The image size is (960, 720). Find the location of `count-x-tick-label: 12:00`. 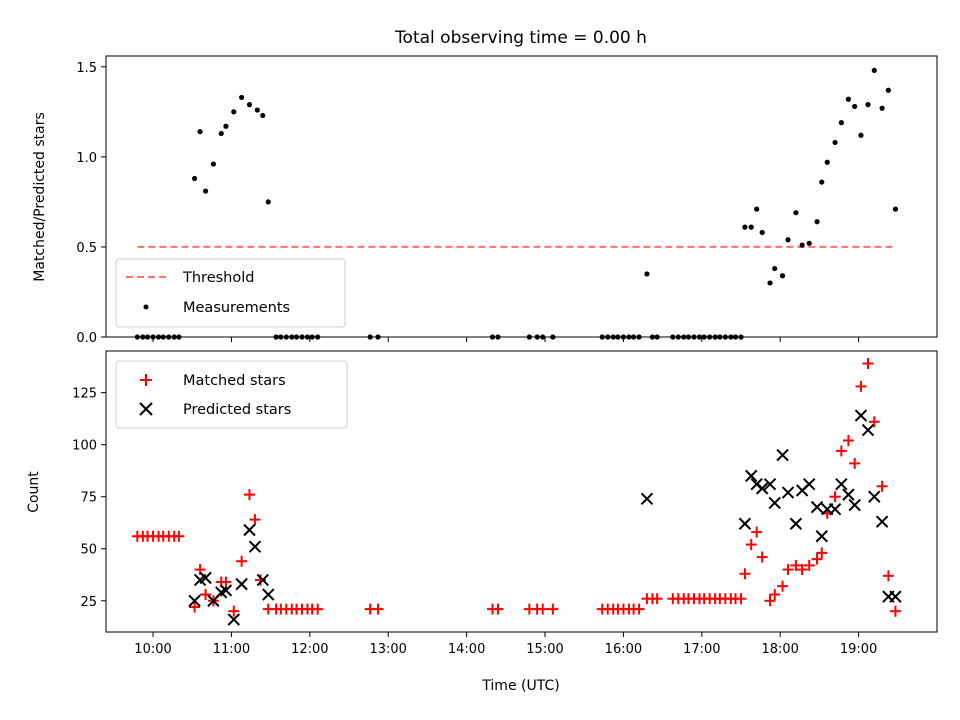

count-x-tick-label: 12:00 is located at coordinates (309, 649).